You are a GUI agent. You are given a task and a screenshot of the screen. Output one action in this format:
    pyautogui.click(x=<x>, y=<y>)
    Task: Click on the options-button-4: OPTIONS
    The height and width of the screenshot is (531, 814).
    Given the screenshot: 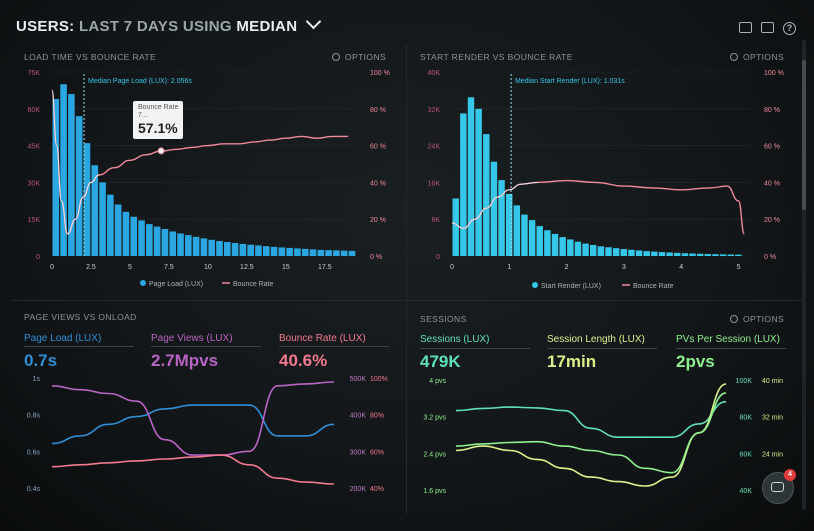 What is the action you would take?
    pyautogui.click(x=757, y=319)
    